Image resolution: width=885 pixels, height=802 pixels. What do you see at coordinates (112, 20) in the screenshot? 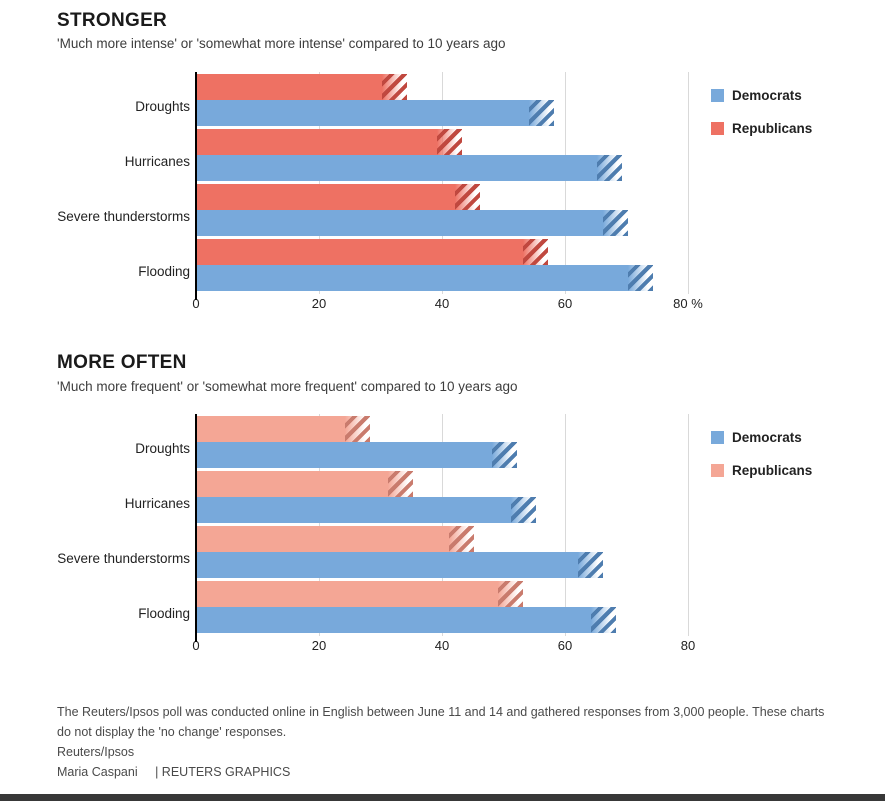
I see `chart-title-stronger: STRONGER` at bounding box center [112, 20].